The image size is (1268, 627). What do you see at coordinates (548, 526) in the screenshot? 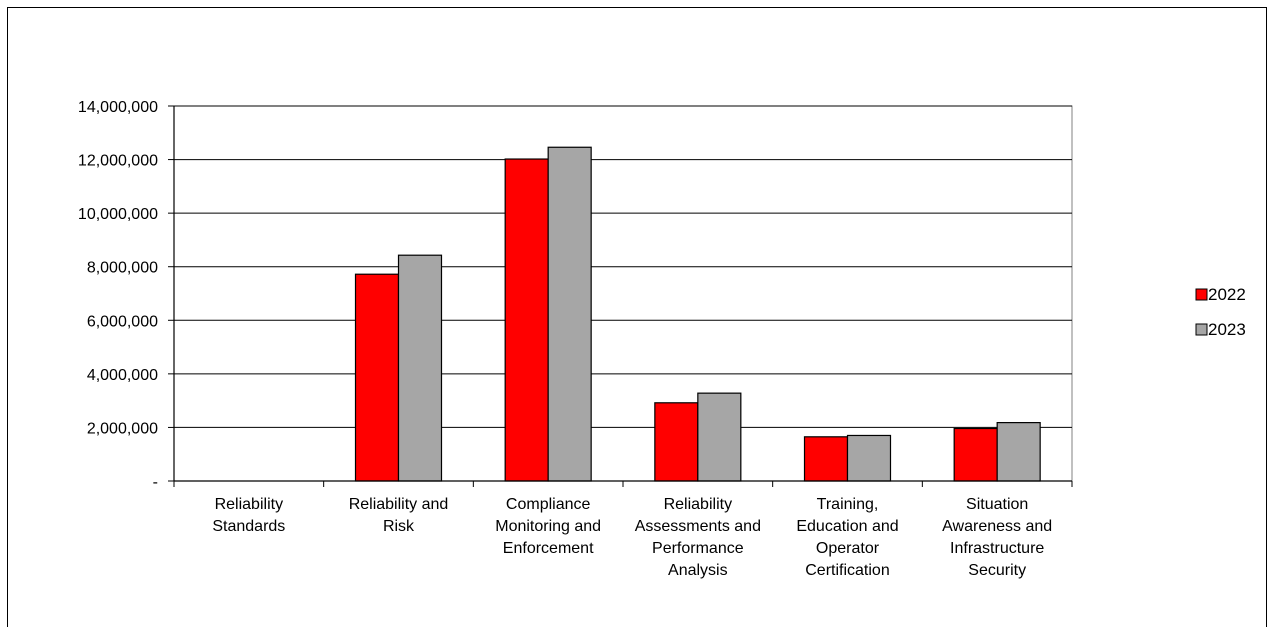
I see `x-tick-label: Compliance Monitoring and Enforcement` at bounding box center [548, 526].